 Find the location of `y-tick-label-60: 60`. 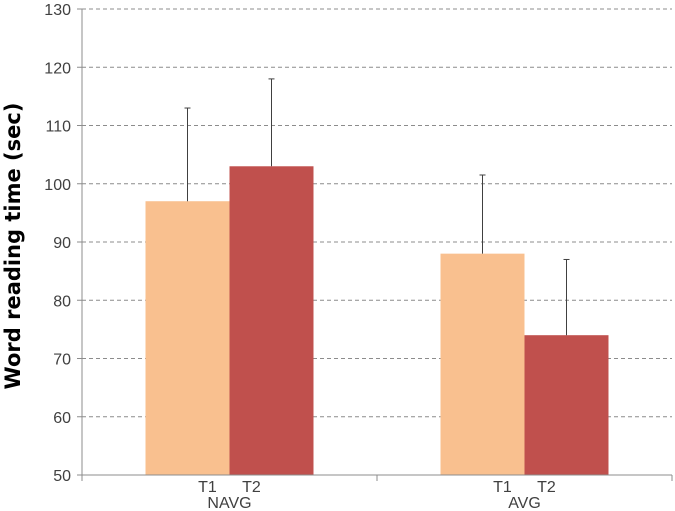

y-tick-label-60: 60 is located at coordinates (62, 418).